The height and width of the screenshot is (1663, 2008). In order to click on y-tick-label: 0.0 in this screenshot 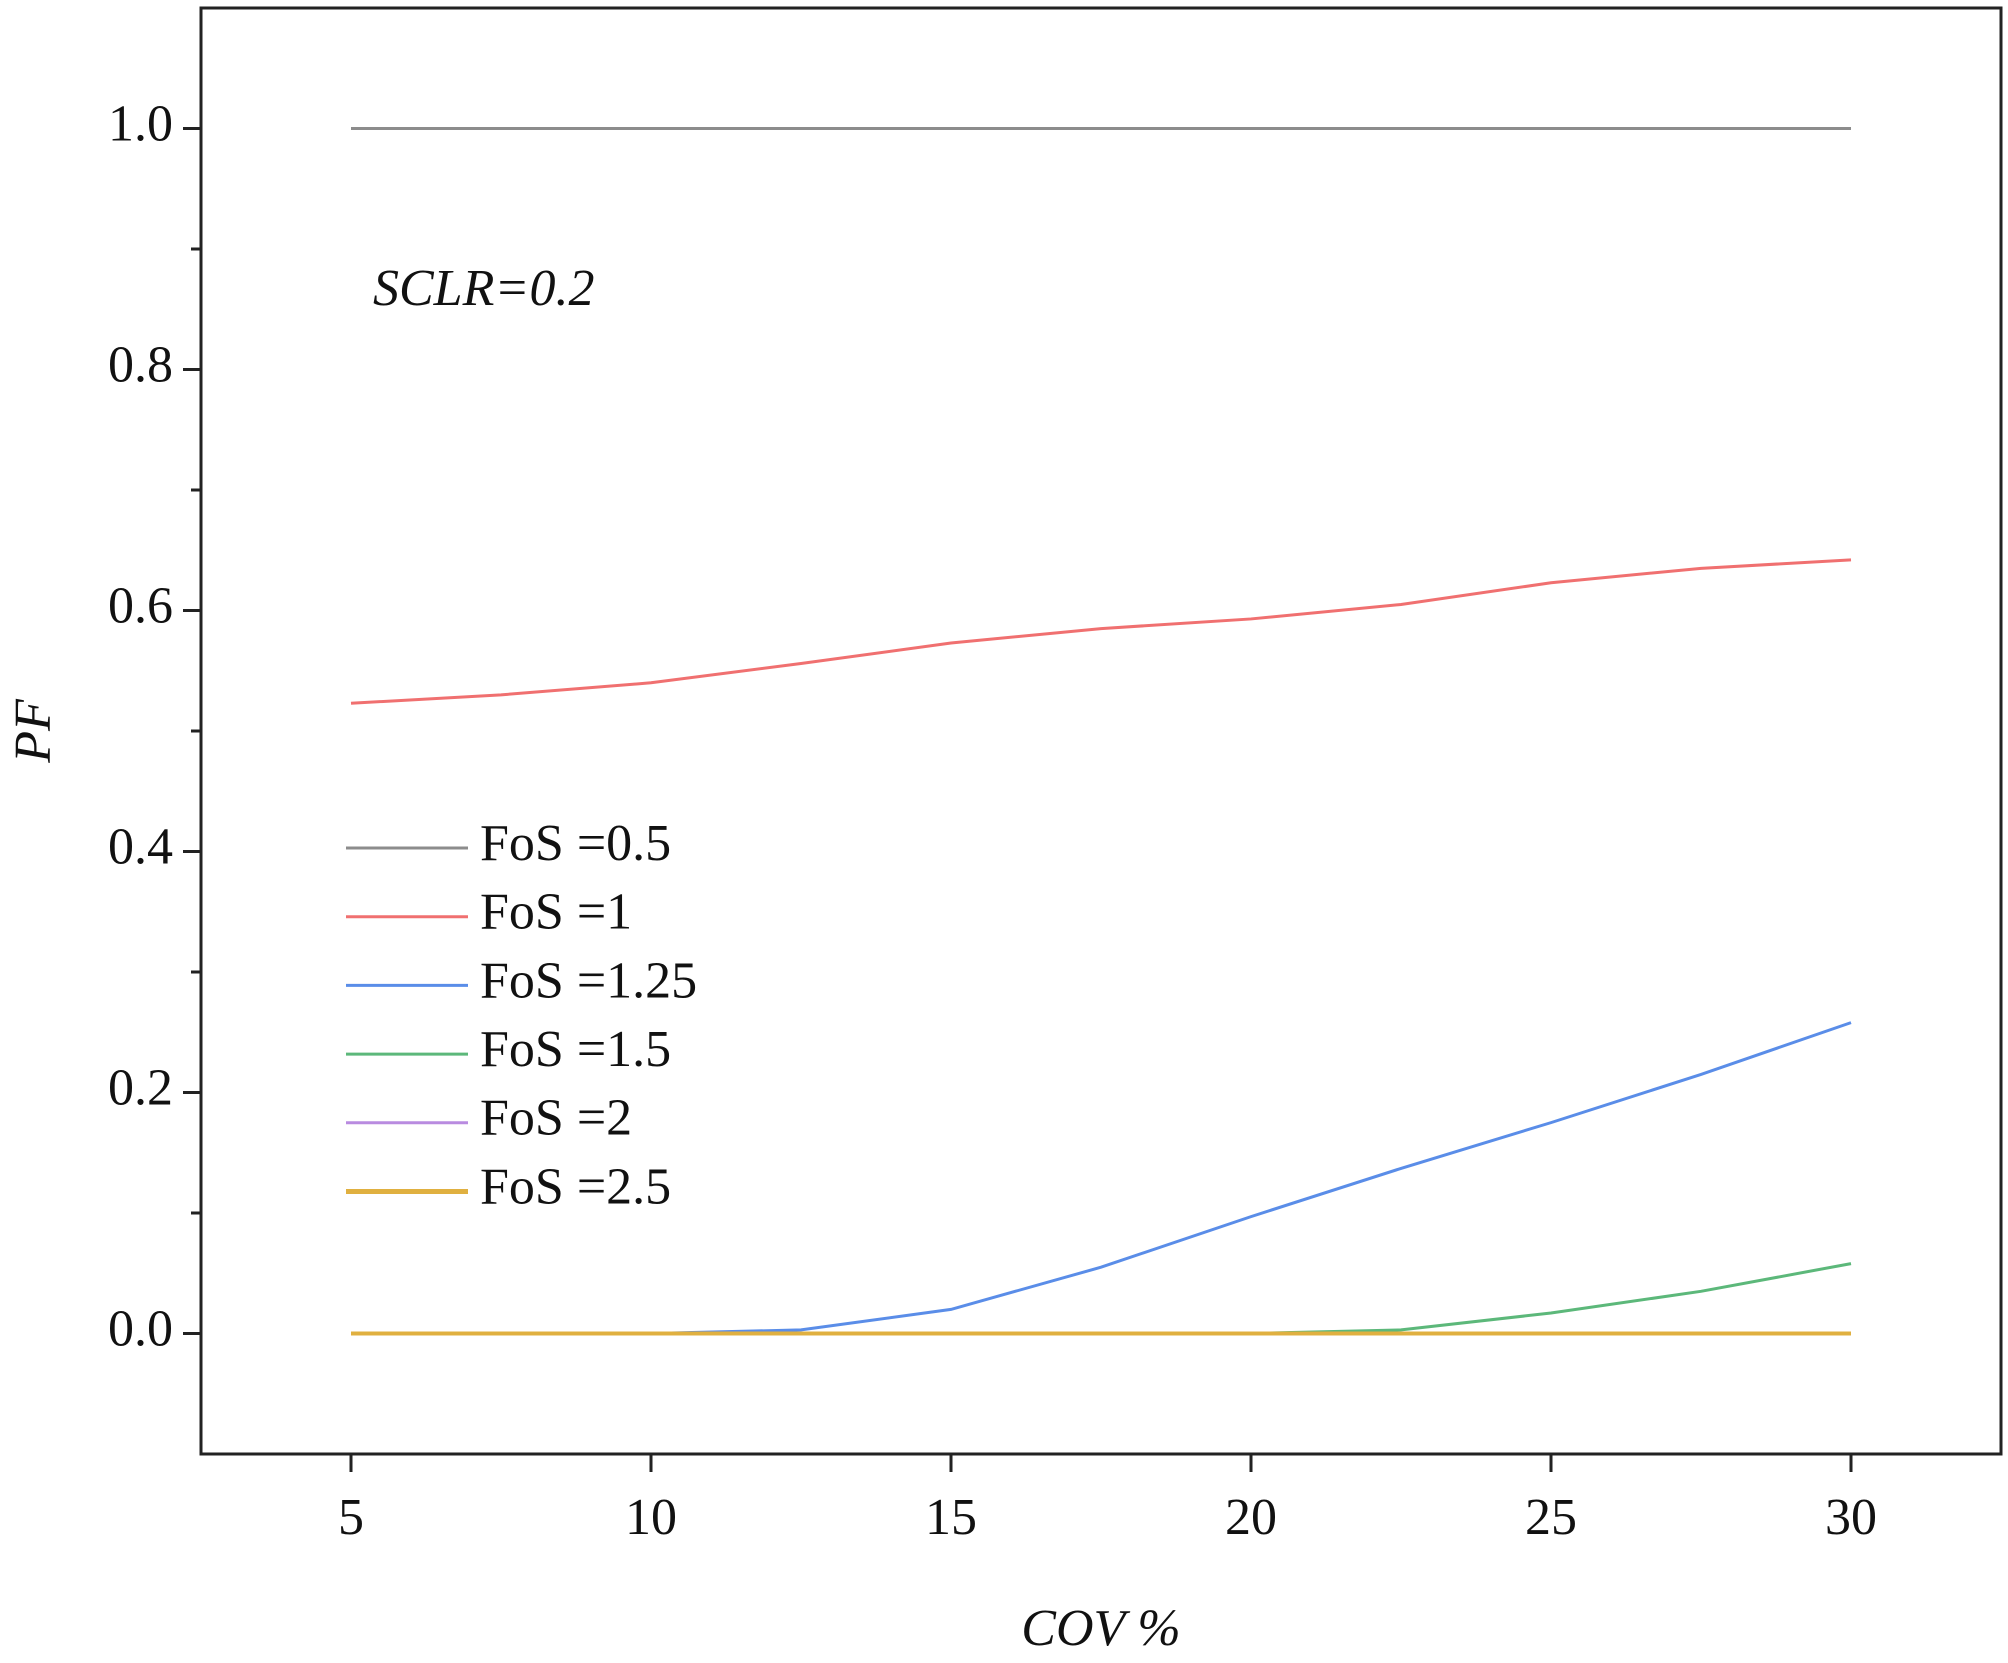, I will do `click(140, 1328)`.